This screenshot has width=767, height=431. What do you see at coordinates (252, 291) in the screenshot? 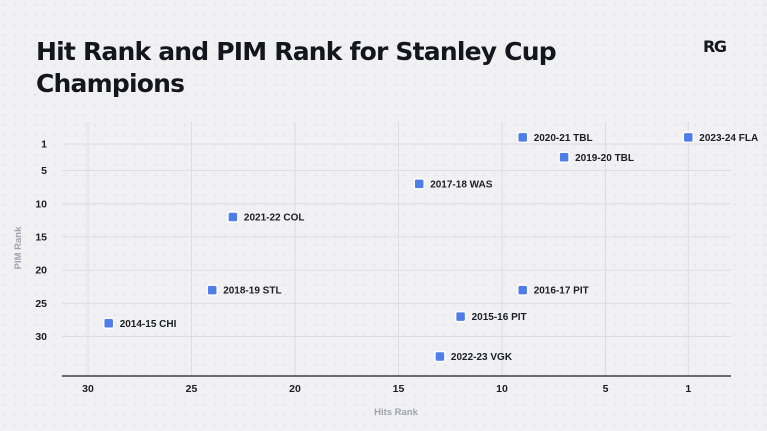
I see `point-label: 2018-19 STL` at bounding box center [252, 291].